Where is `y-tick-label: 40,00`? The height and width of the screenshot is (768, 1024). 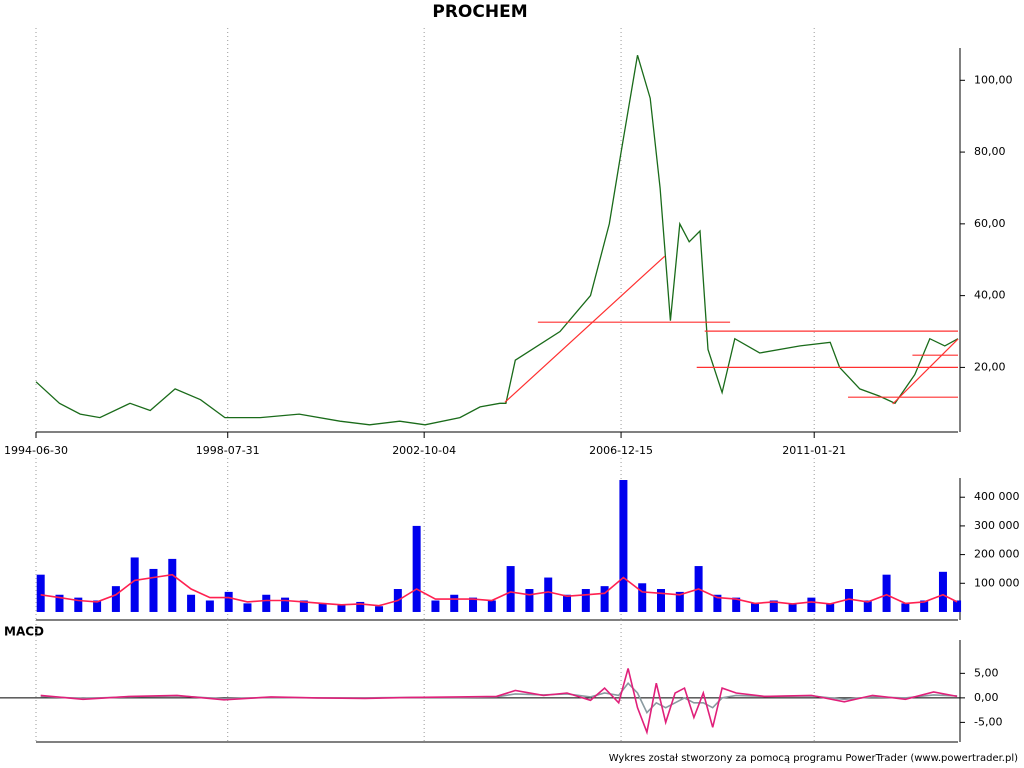 y-tick-label: 40,00 is located at coordinates (990, 295).